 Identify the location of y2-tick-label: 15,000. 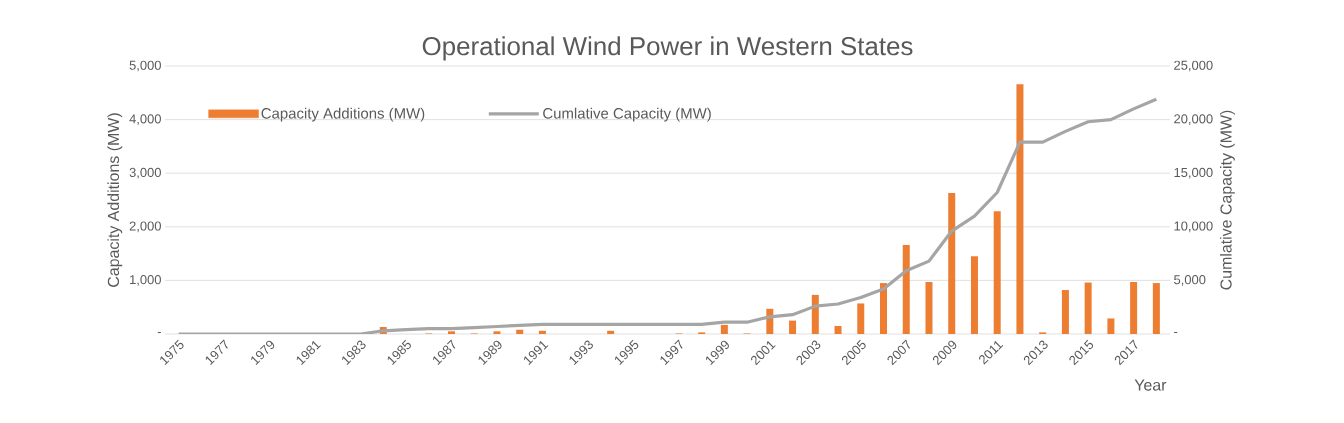
(1193, 173).